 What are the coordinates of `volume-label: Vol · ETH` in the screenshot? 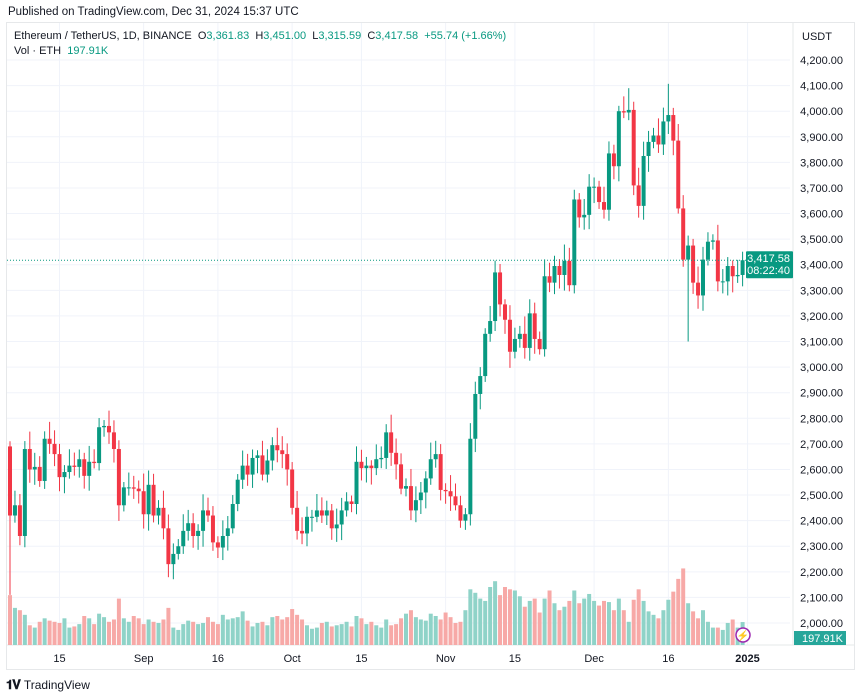 It's located at (38, 51).